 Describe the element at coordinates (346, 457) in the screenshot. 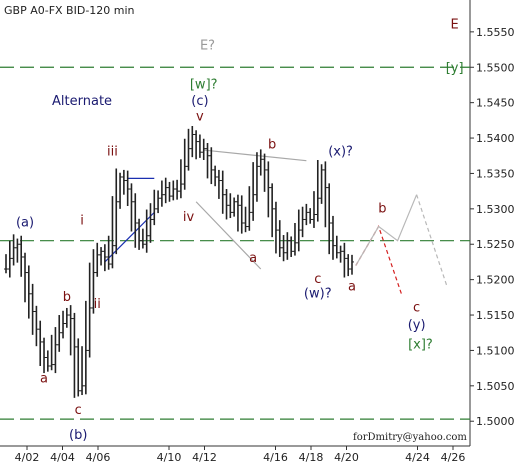

I see `x-tick-label: 4/20` at that location.